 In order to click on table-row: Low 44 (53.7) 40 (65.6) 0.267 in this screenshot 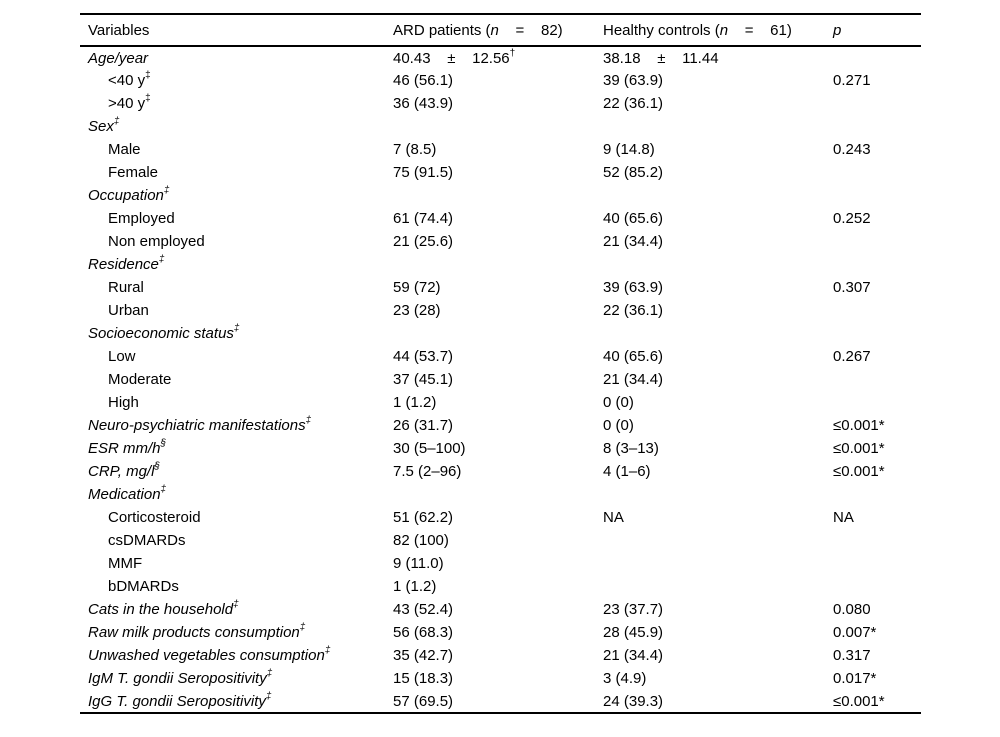, I will do `click(500, 356)`.